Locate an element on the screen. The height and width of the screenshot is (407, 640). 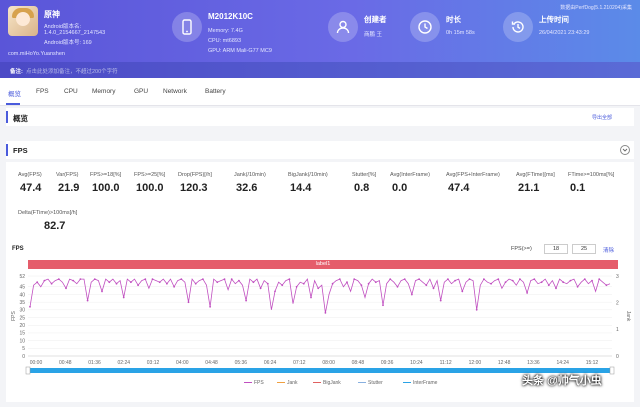
android-version-label: Android版本名: is located at coordinates (62, 27).